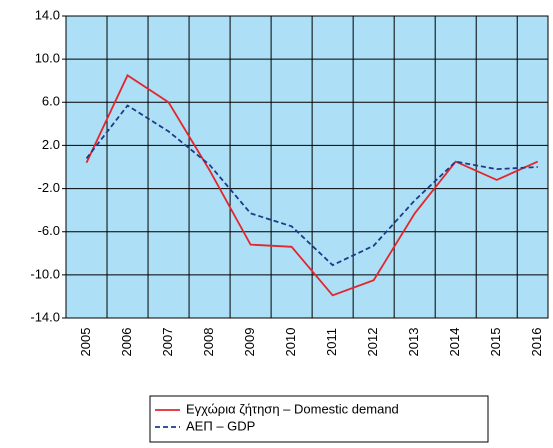 The image size is (553, 448). Describe the element at coordinates (45, 273) in the screenshot. I see `y-tick-label: -10.0` at that location.